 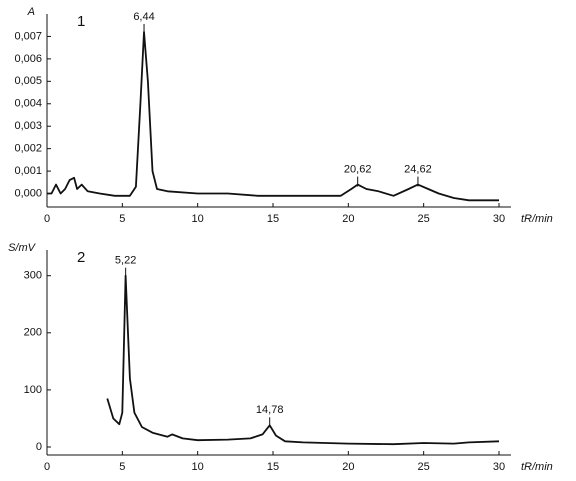 What do you see at coordinates (28, 36) in the screenshot?
I see `y-tick-label: 0,007` at bounding box center [28, 36].